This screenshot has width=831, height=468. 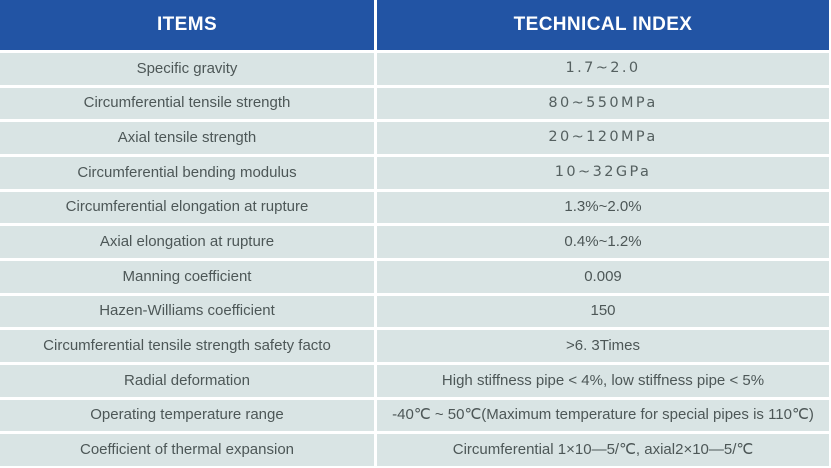 What do you see at coordinates (187, 415) in the screenshot?
I see `item-cell: Operating temperature range` at bounding box center [187, 415].